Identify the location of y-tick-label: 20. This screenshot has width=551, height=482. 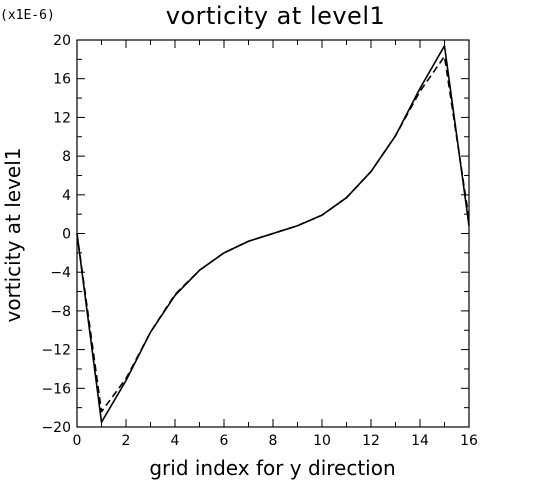
(62, 41).